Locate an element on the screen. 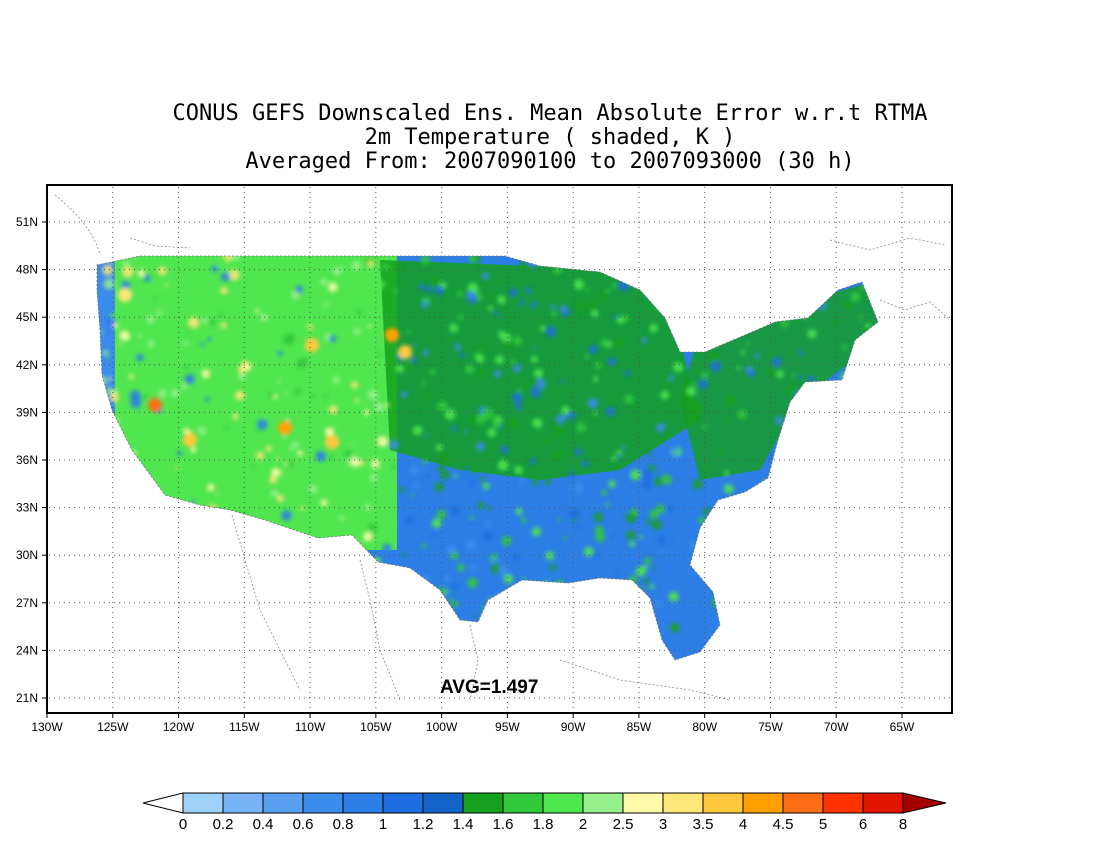 This screenshot has height=850, width=1100. lon-tick-label: 75W is located at coordinates (770, 727).